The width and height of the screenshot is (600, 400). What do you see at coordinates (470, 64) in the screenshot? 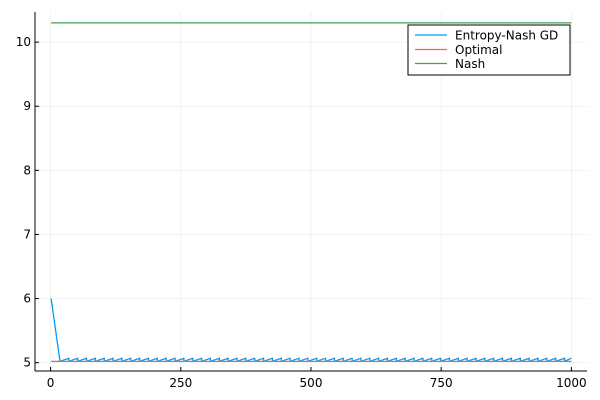
I see `legend-label-nash: Nash` at bounding box center [470, 64].